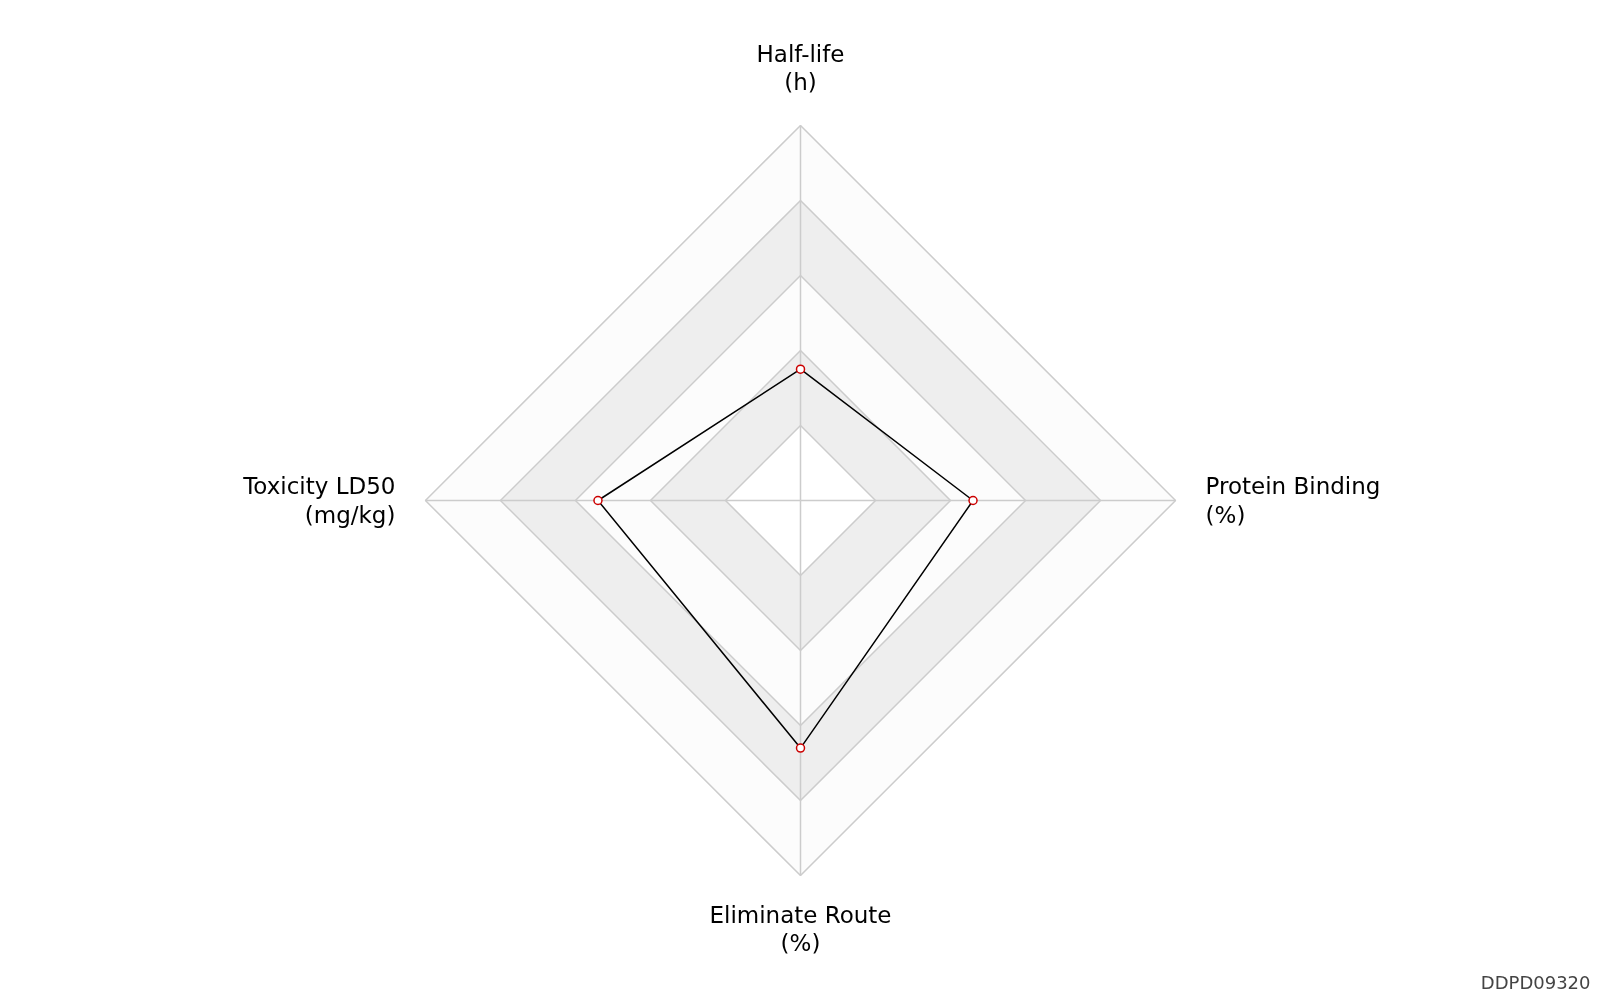 The height and width of the screenshot is (1000, 1600). I want to click on spoke-label: Eliminate Route (%), so click(800, 929).